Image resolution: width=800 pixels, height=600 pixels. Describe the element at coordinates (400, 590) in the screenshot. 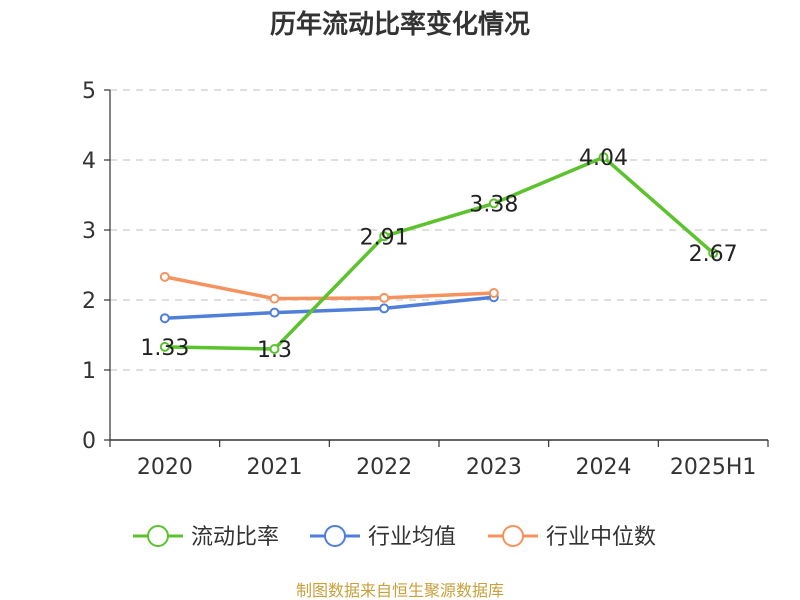

I see `source-note: 制图数据来自恒生聚源数据库` at that location.